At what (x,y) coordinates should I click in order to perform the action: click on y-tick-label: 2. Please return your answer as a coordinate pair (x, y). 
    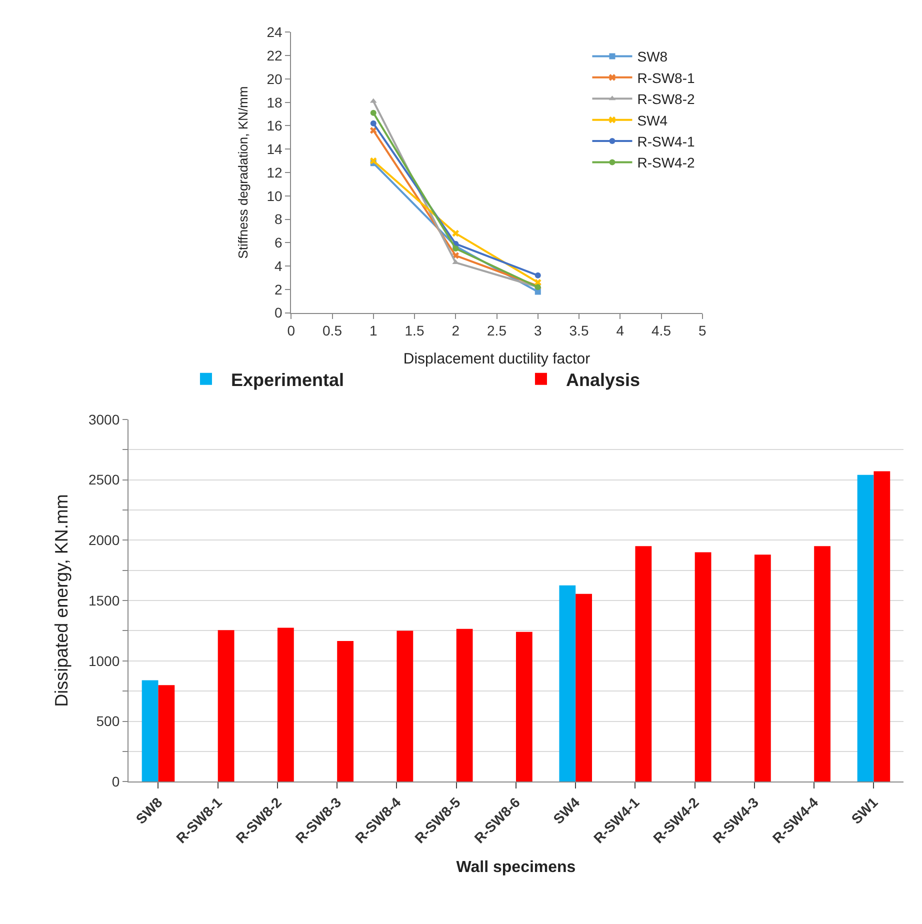
    Looking at the image, I should click on (278, 289).